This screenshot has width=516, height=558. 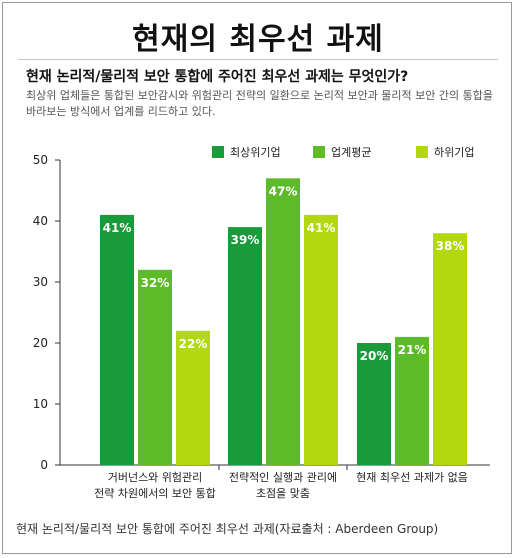 What do you see at coordinates (217, 77) in the screenshot?
I see `chart-subtitle: 현재 논리적/물리적 보안 통합에 주어진 최우선 과제는 무엇인가?` at bounding box center [217, 77].